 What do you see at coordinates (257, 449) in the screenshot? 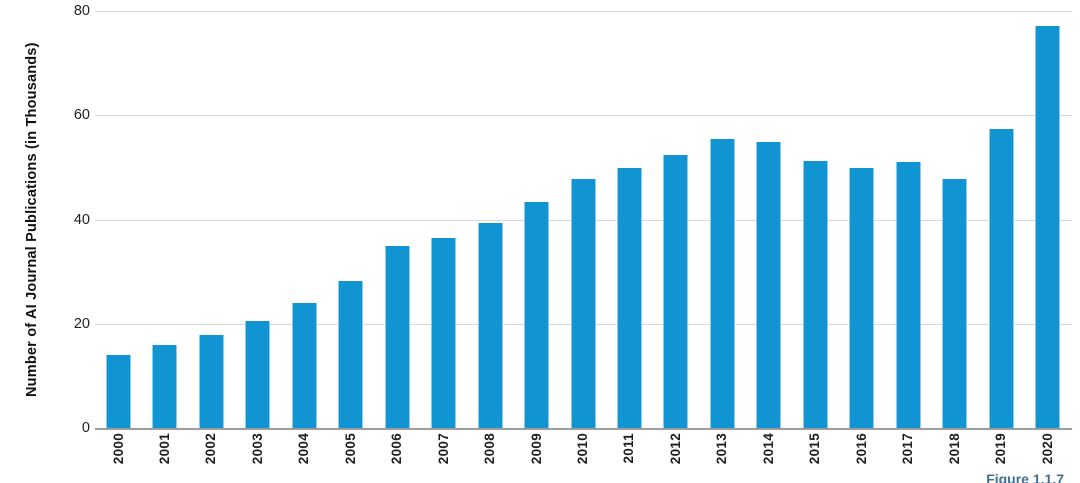
I see `x-tick-label-2003: 2003` at bounding box center [257, 449].